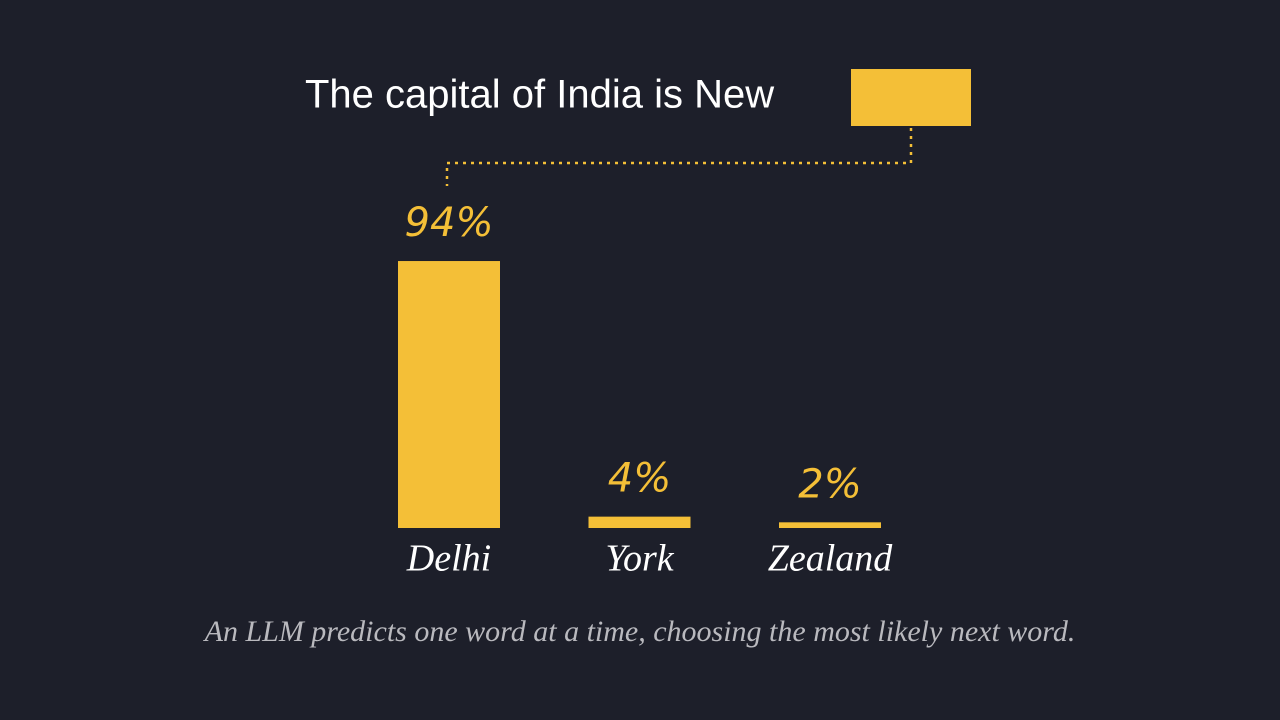 The width and height of the screenshot is (1280, 720). What do you see at coordinates (829, 484) in the screenshot?
I see `value-label: 2%` at bounding box center [829, 484].